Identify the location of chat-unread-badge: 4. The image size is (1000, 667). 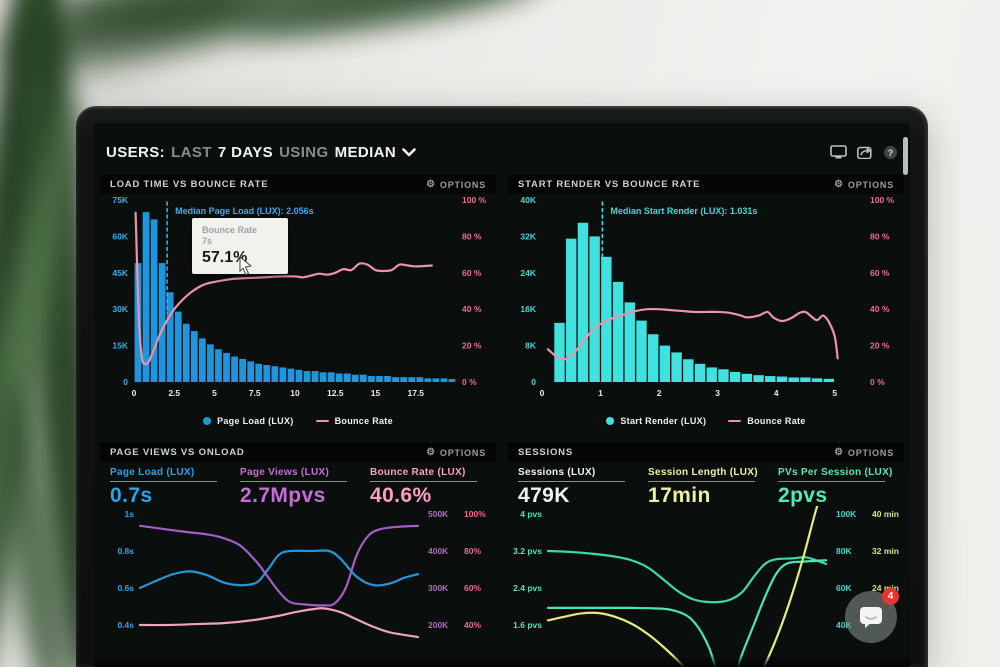
(890, 596).